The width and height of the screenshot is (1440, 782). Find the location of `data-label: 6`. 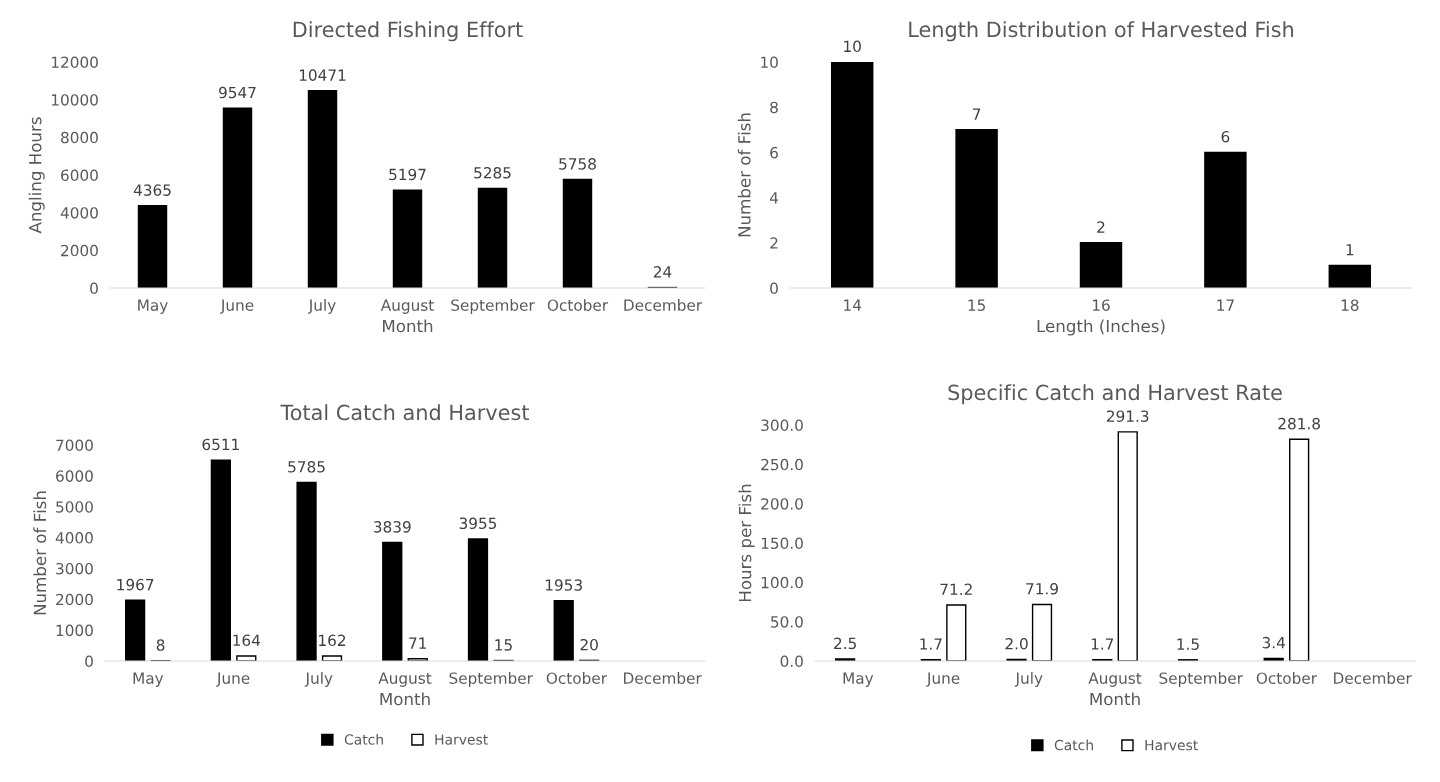

data-label: 6 is located at coordinates (1225, 136).